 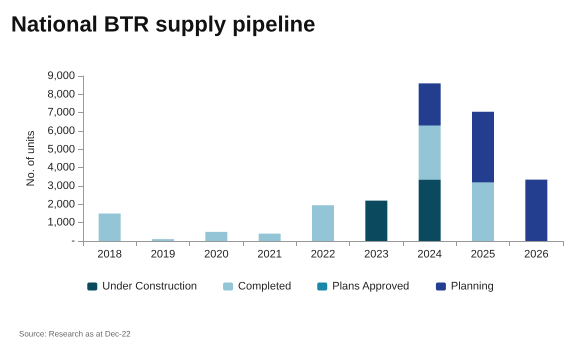 What do you see at coordinates (483, 254) in the screenshot?
I see `x-tick-label: 2025` at bounding box center [483, 254].